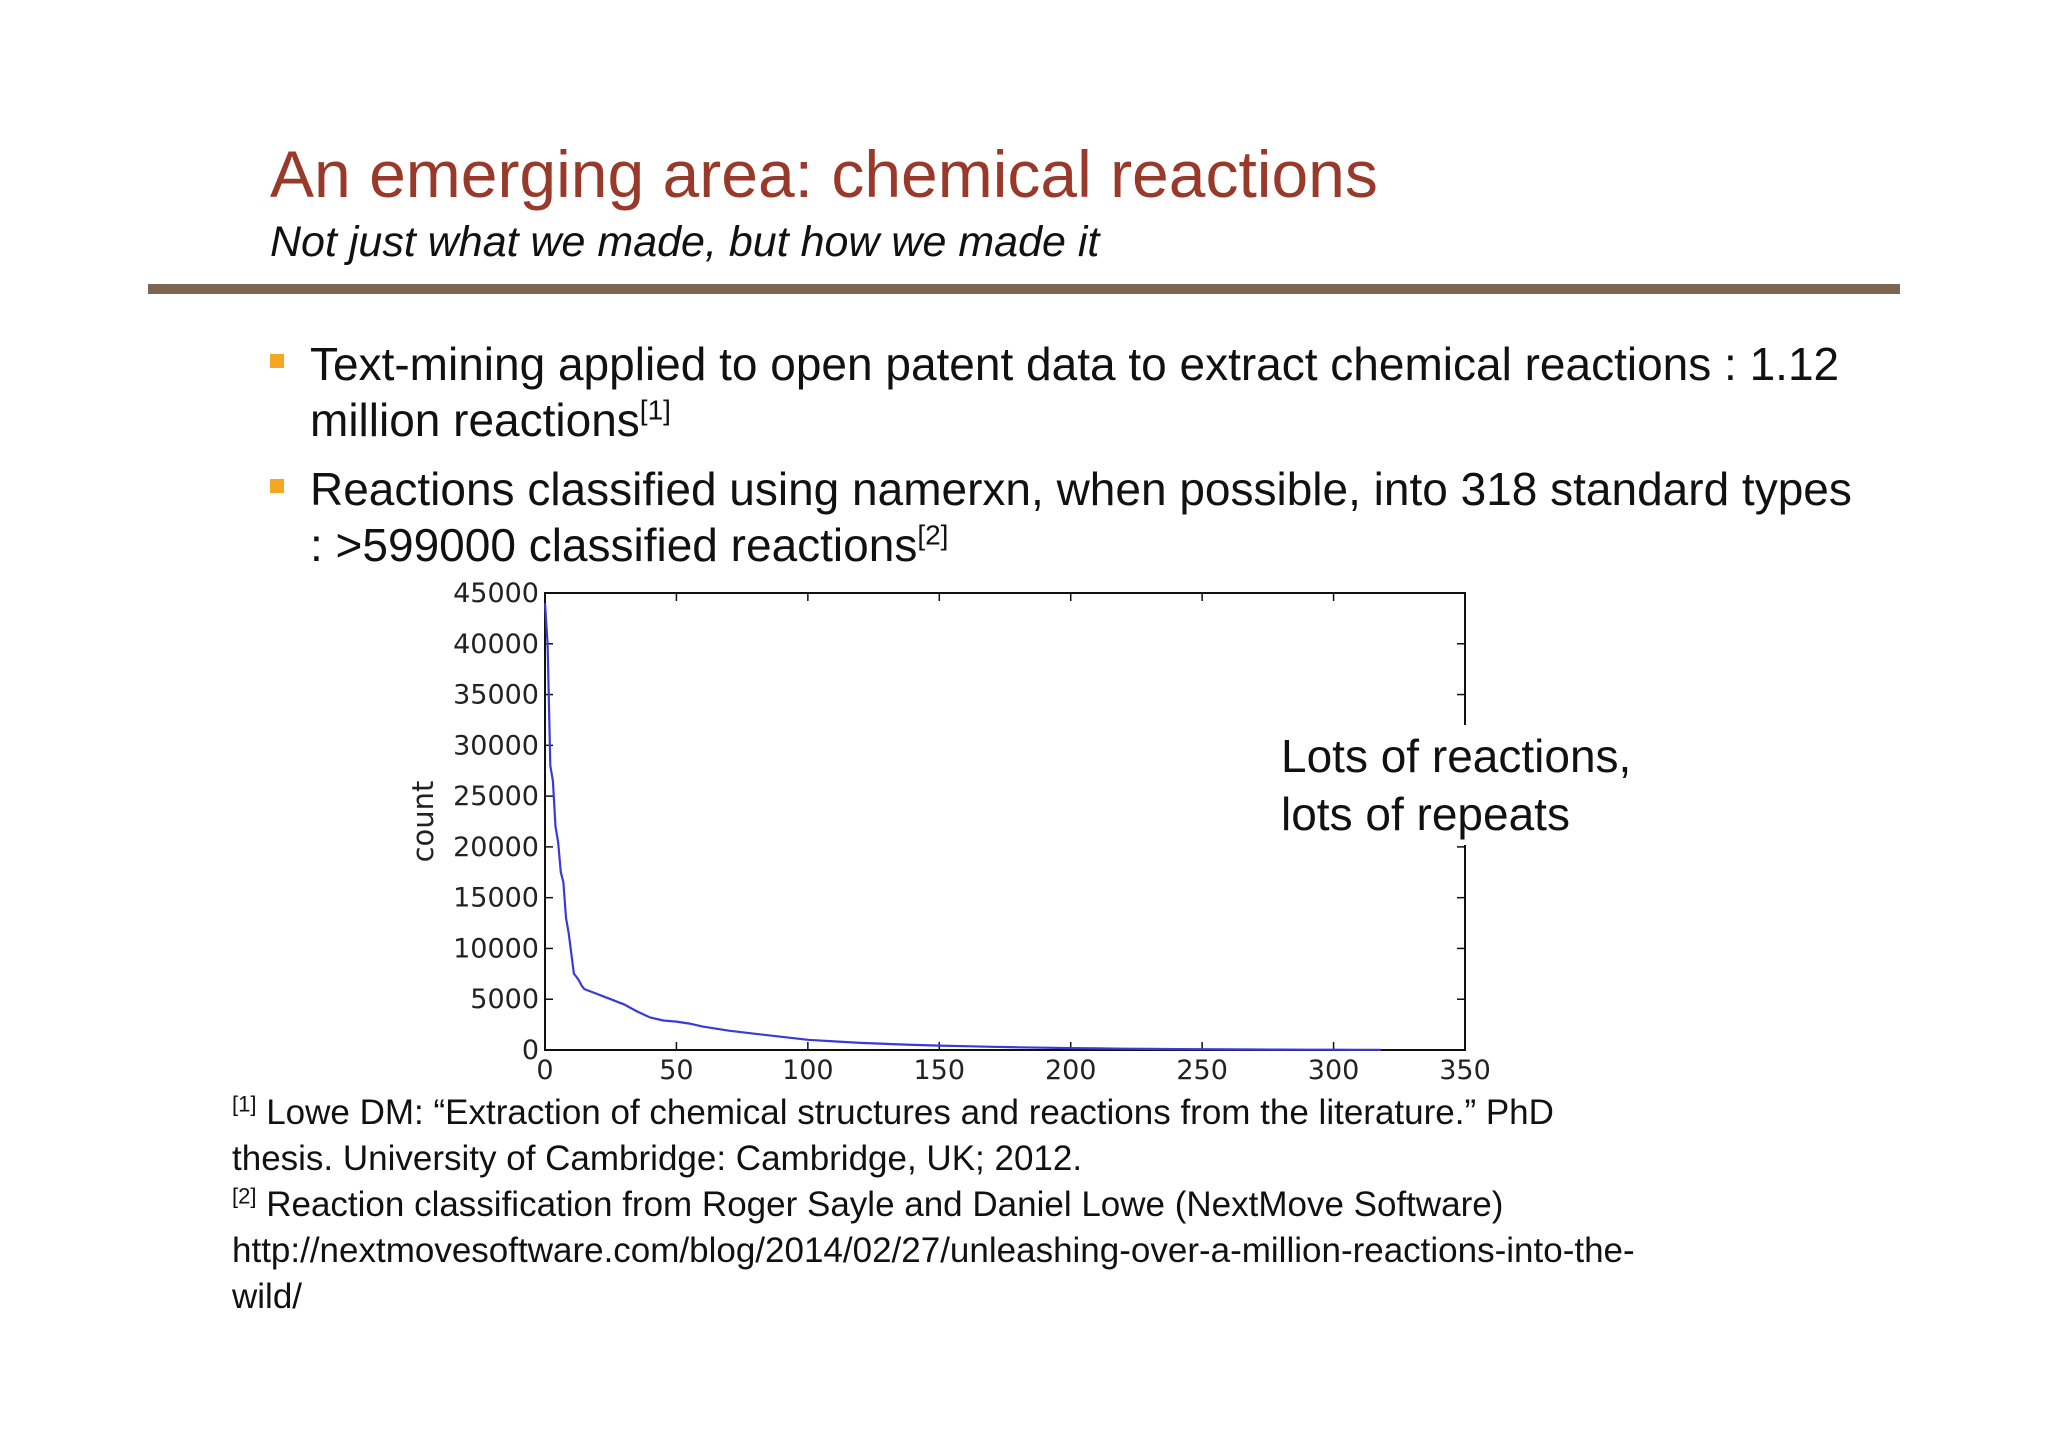 The width and height of the screenshot is (2048, 1447). Describe the element at coordinates (496, 593) in the screenshot. I see `y-tick-label: 45000` at that location.